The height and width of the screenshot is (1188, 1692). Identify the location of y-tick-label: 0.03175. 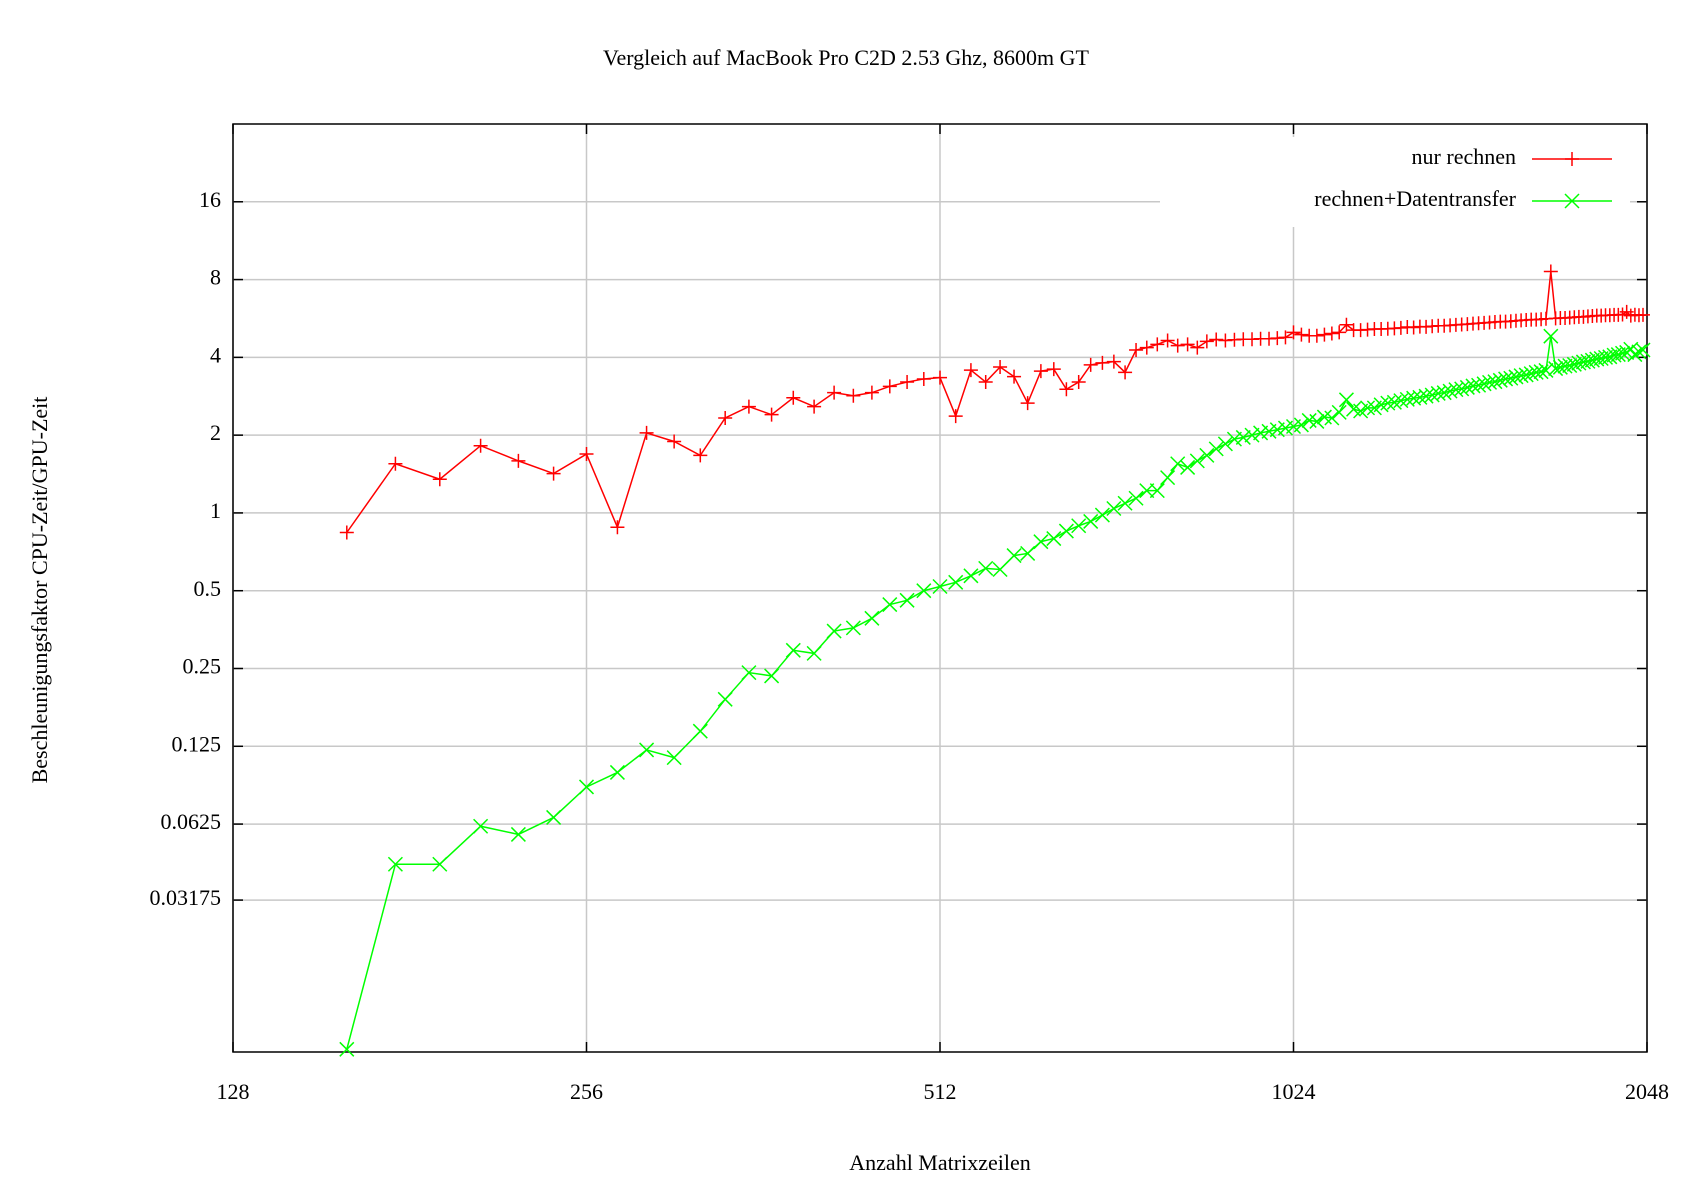
(186, 897).